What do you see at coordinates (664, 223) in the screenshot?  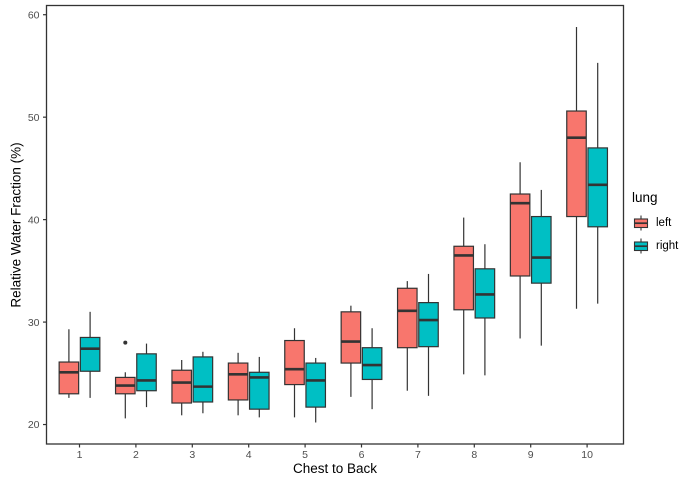 I see `legend-entry-label: left` at bounding box center [664, 223].